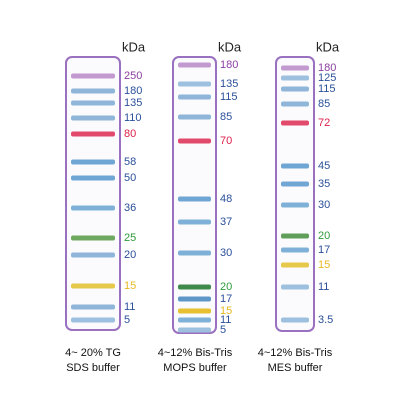 This screenshot has width=400, height=400. Describe the element at coordinates (324, 123) in the screenshot. I see `band-label: 72` at that location.